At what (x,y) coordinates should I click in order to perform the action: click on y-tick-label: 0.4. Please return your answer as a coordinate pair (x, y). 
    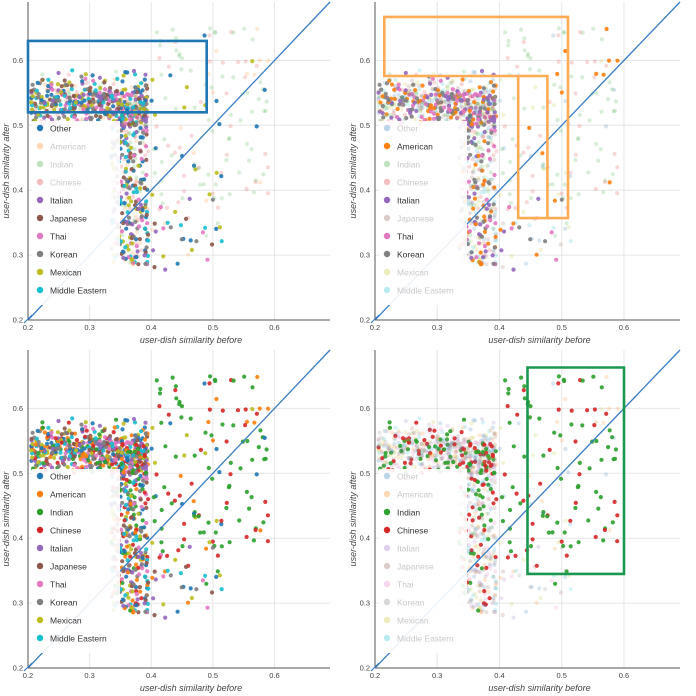
    Looking at the image, I should click on (18, 538).